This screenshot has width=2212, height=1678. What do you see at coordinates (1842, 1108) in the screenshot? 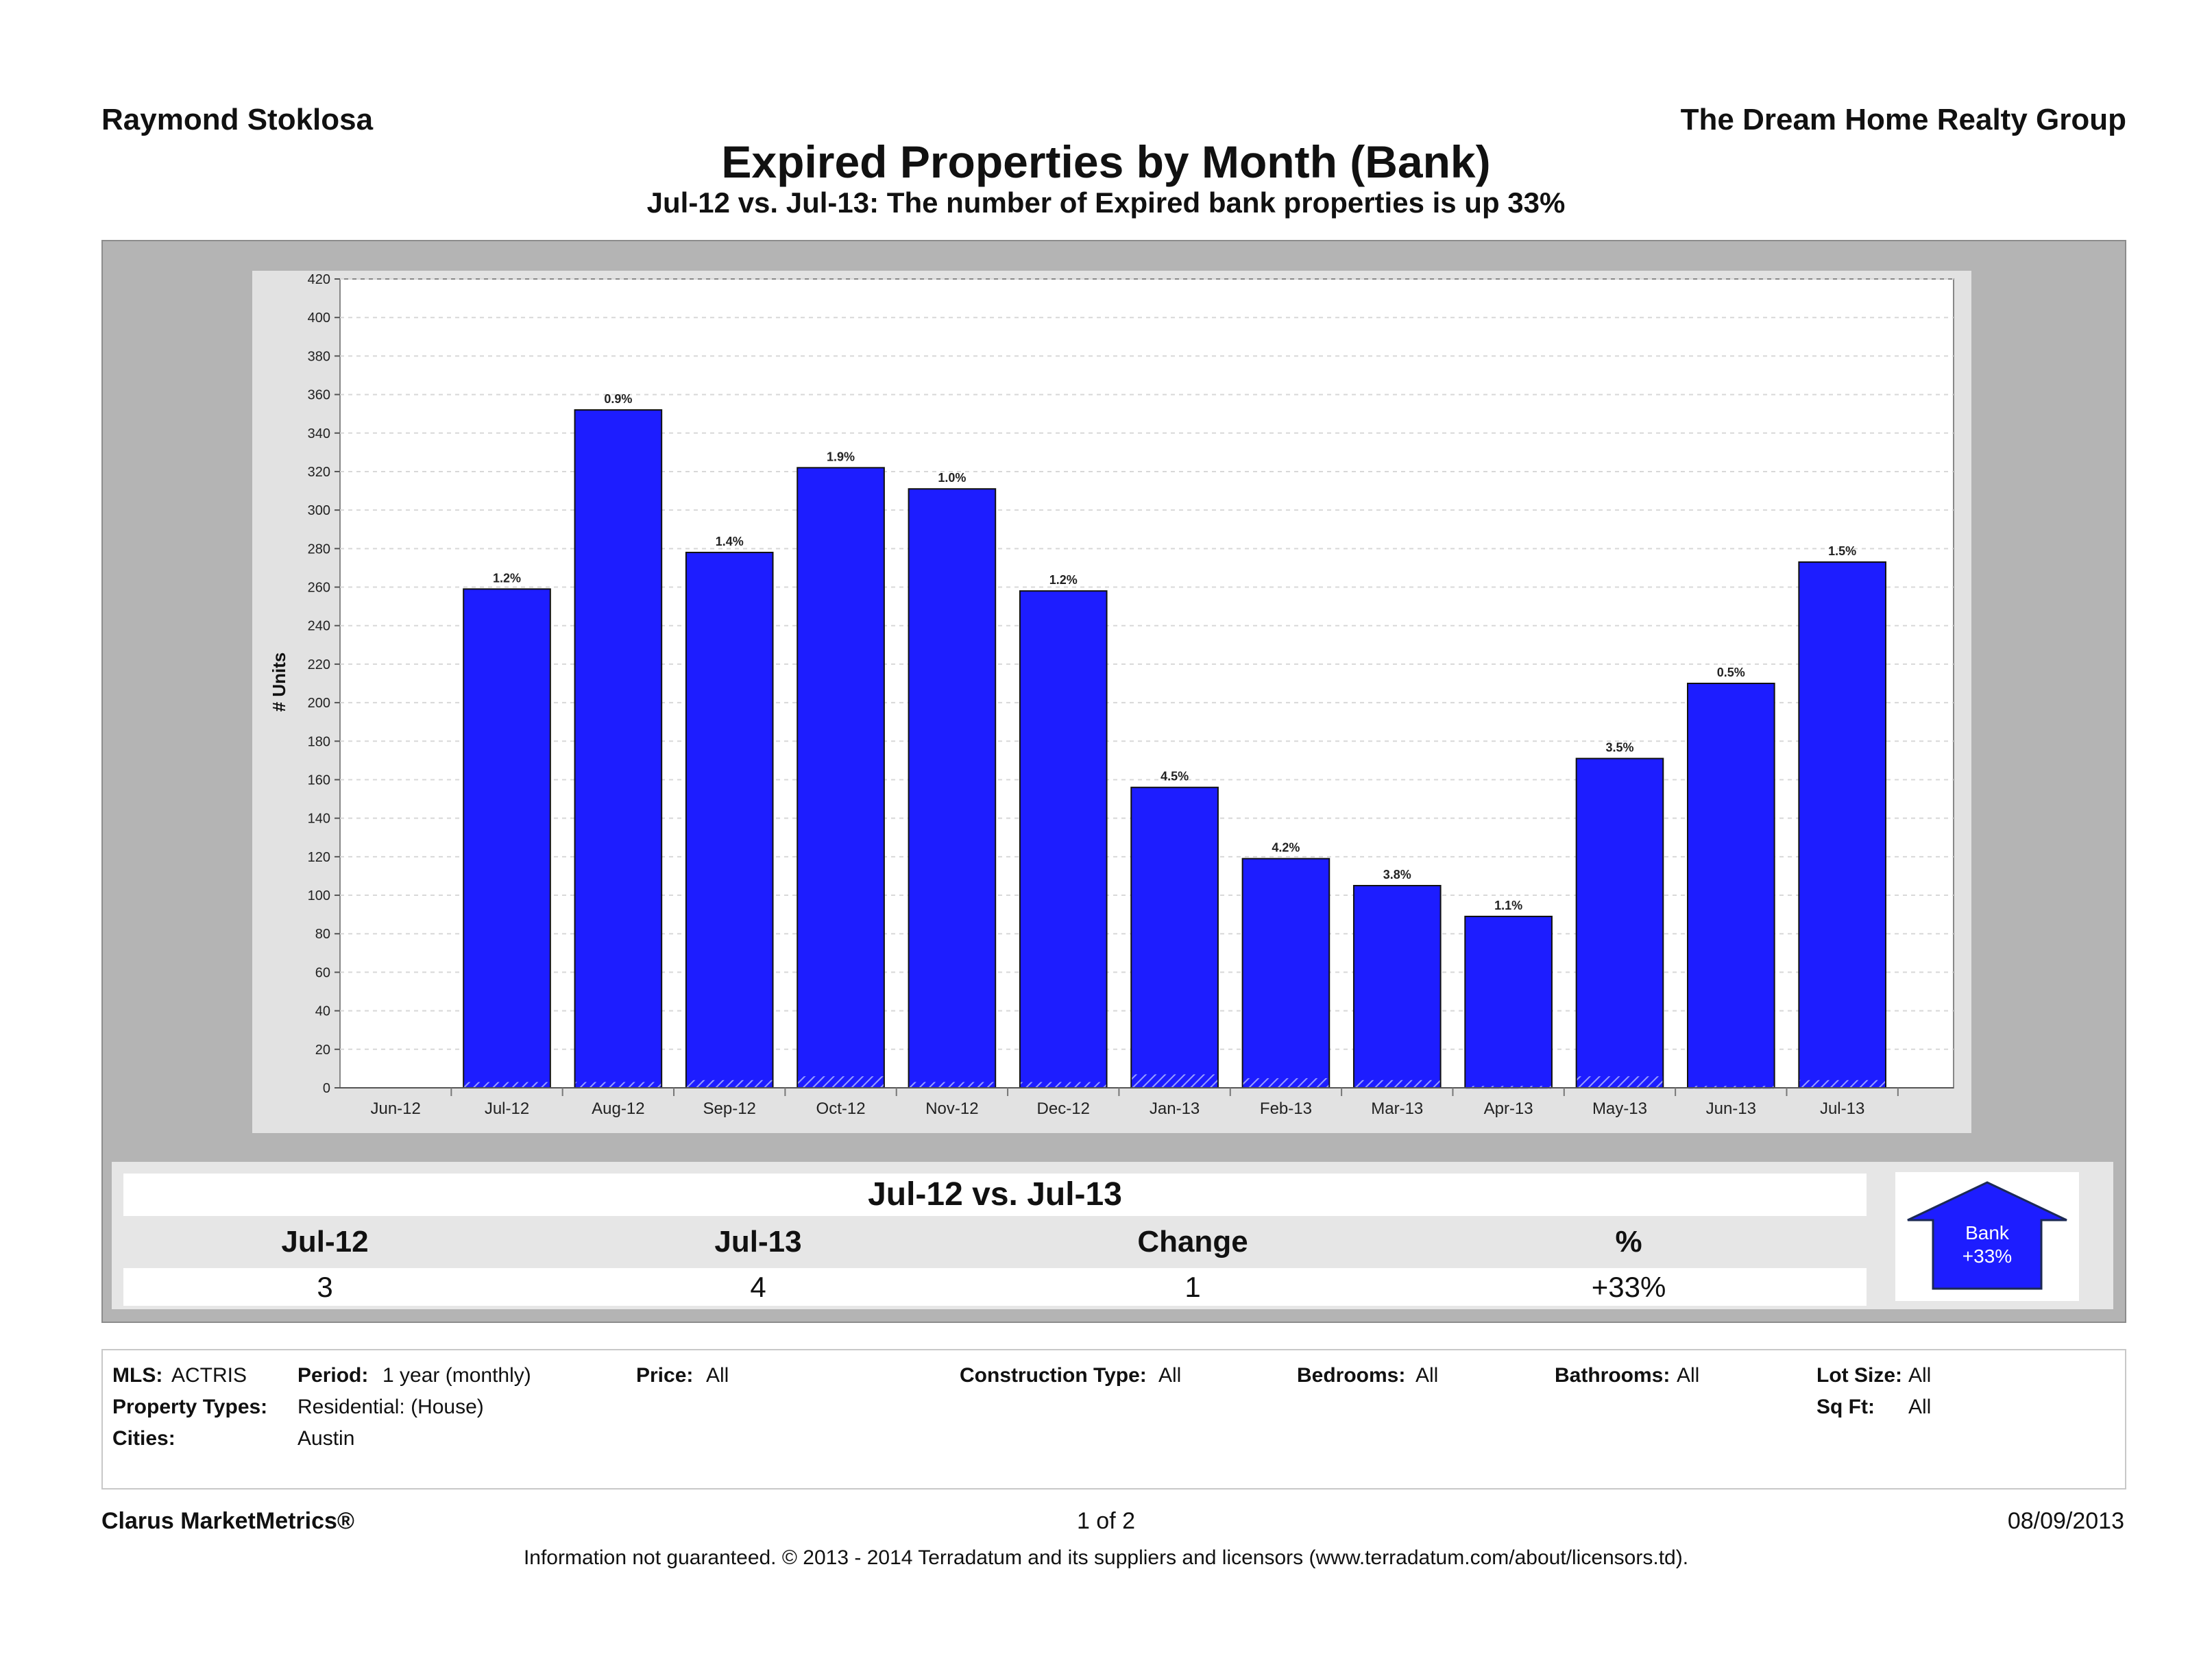
I see `x-tick-label: Jul-13` at bounding box center [1842, 1108].